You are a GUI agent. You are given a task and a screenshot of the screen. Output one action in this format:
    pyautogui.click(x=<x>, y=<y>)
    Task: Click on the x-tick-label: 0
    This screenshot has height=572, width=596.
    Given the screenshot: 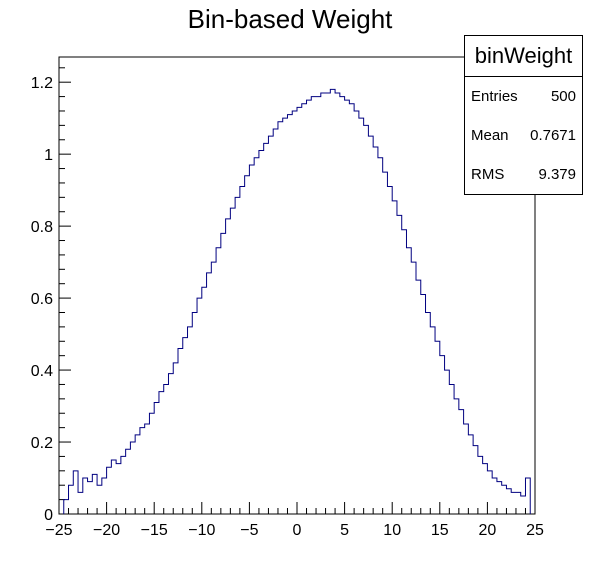 What is the action you would take?
    pyautogui.click(x=297, y=530)
    